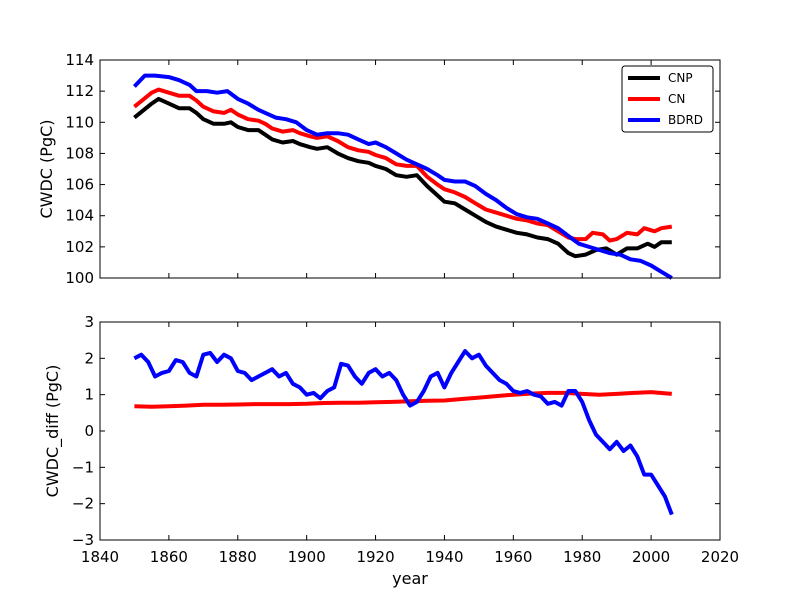 This screenshot has width=800, height=600. I want to click on legend: CNP CN BDRD, so click(667, 99).